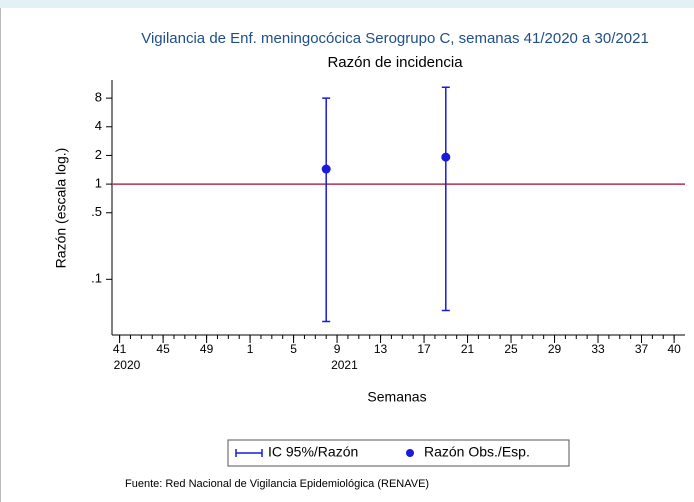 The width and height of the screenshot is (694, 502). What do you see at coordinates (337, 349) in the screenshot?
I see `x-tick-label: 9` at bounding box center [337, 349].